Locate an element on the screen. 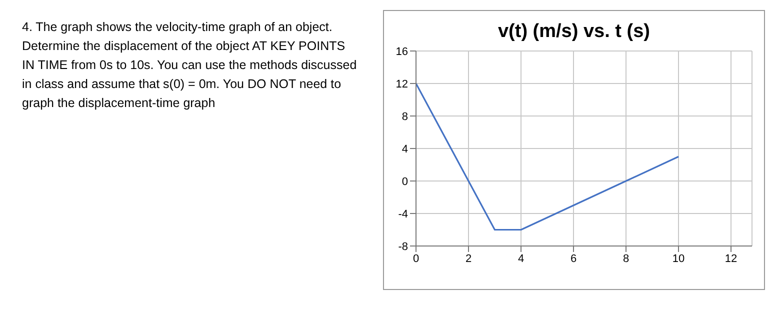 This screenshot has height=325, width=770. y-tick-label: 8 is located at coordinates (405, 116).